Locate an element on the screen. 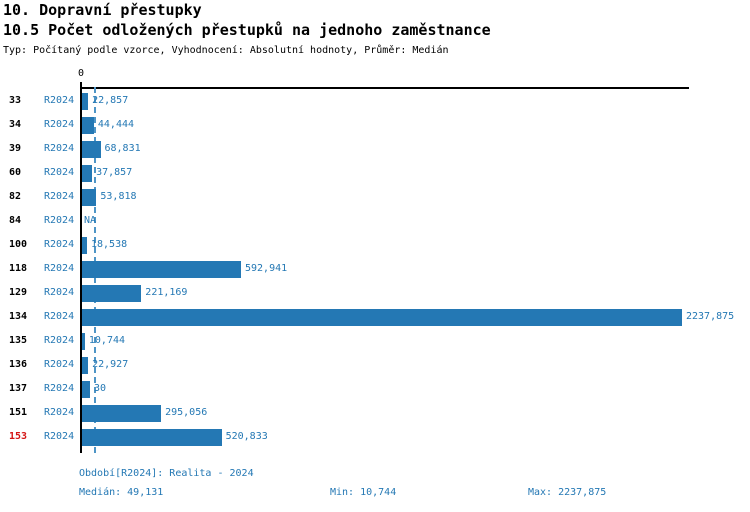  footer-period-info: Období[R2024]: Realita - 2024 is located at coordinates (166, 473).